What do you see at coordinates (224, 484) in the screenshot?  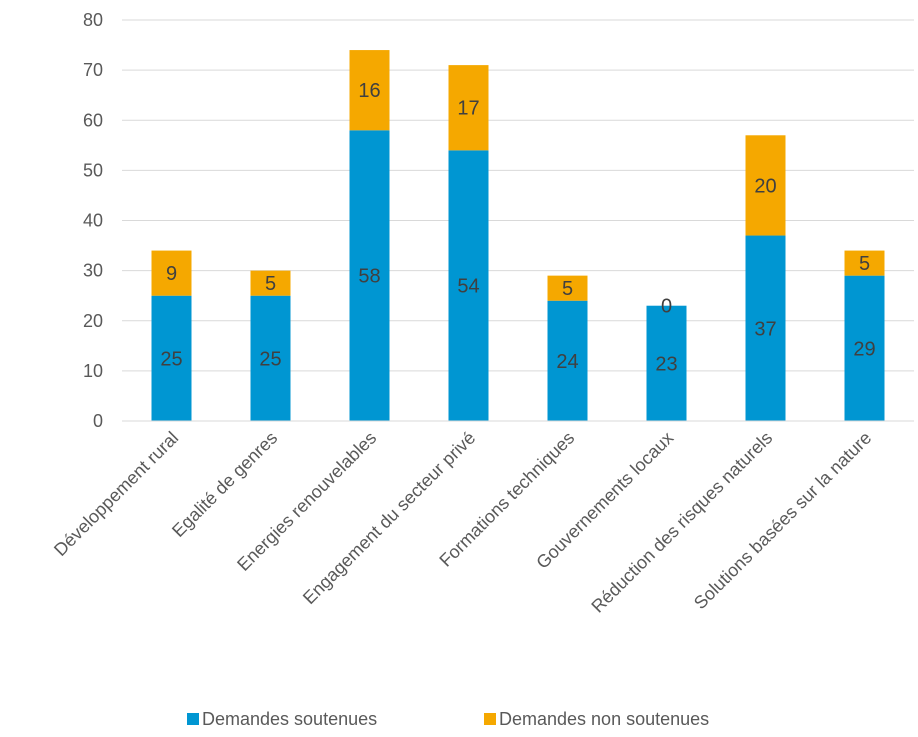 I see `x-category-label: Egalité de genres` at bounding box center [224, 484].